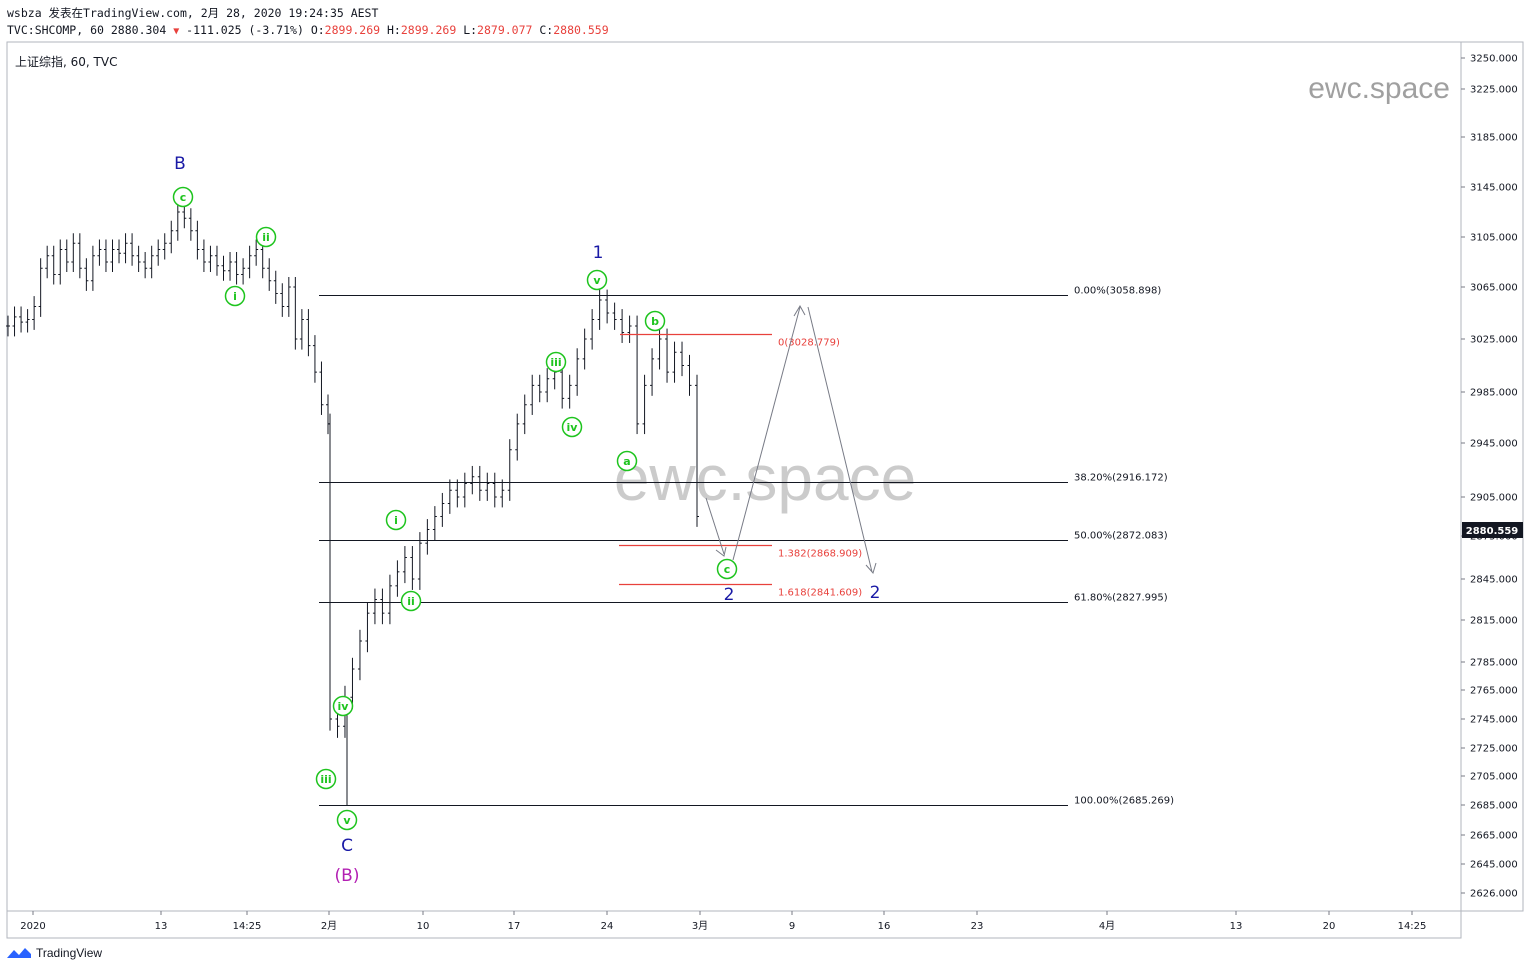  What do you see at coordinates (820, 593) in the screenshot?
I see `fib-extension-label: 1.618(2841.609)` at bounding box center [820, 593].